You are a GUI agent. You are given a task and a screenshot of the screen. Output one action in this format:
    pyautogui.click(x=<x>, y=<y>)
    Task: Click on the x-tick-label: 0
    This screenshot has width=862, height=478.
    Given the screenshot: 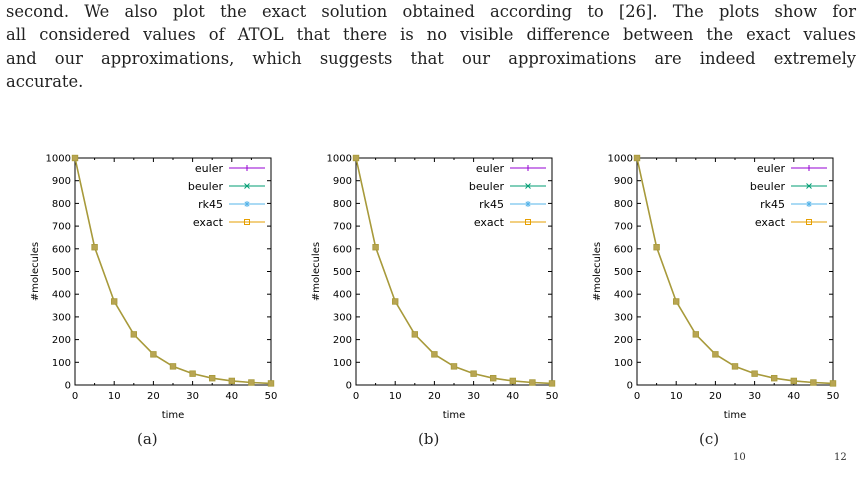 What is the action you would take?
    pyautogui.click(x=356, y=396)
    